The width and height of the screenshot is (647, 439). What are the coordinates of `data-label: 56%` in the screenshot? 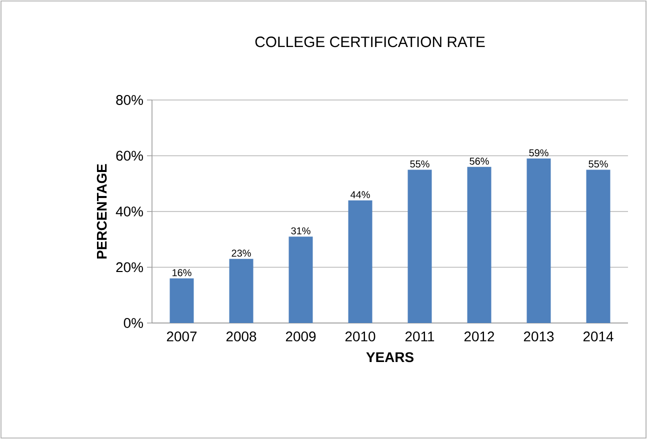 It's located at (479, 161).